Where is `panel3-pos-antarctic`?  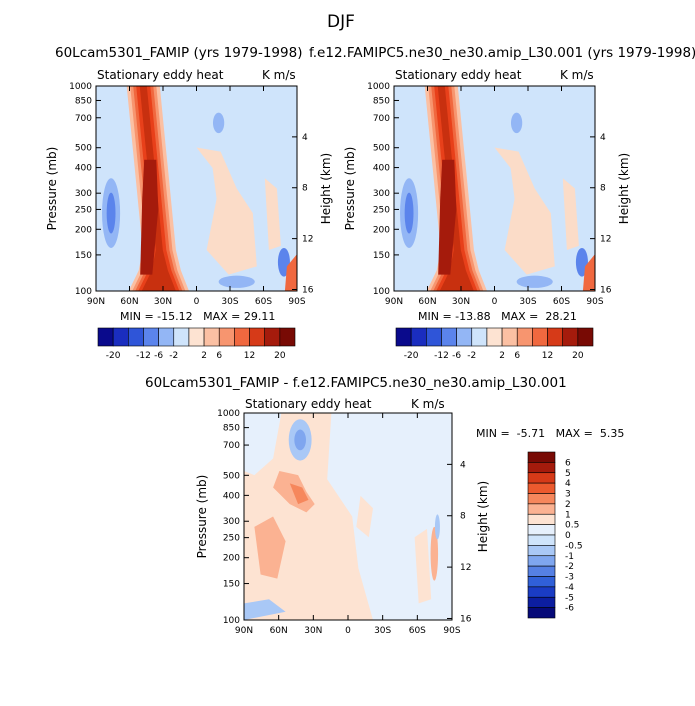
panel3-pos-antarctic is located at coordinates (434, 553).